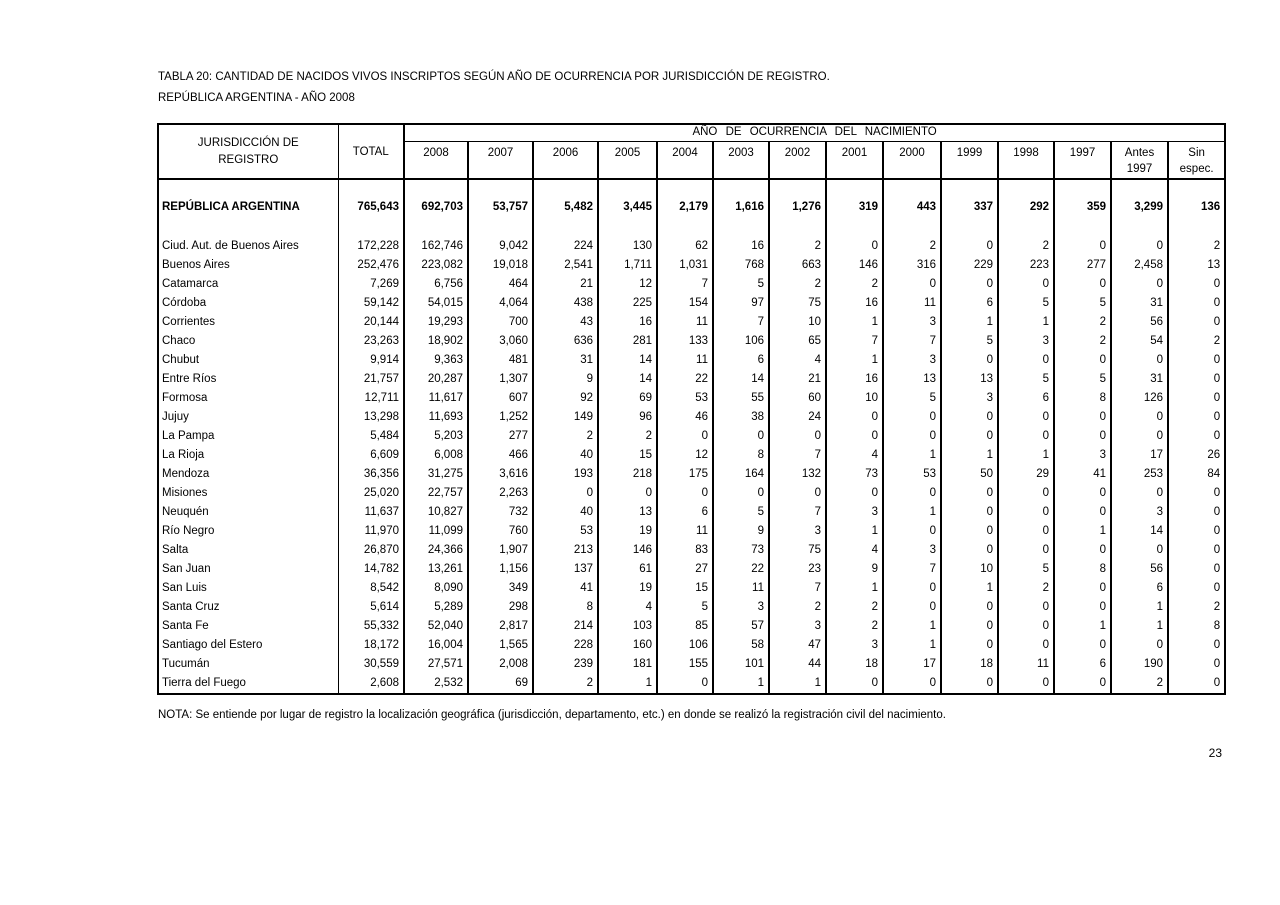 The image size is (1280, 905). I want to click on value-cell: 5,203, so click(435, 436).